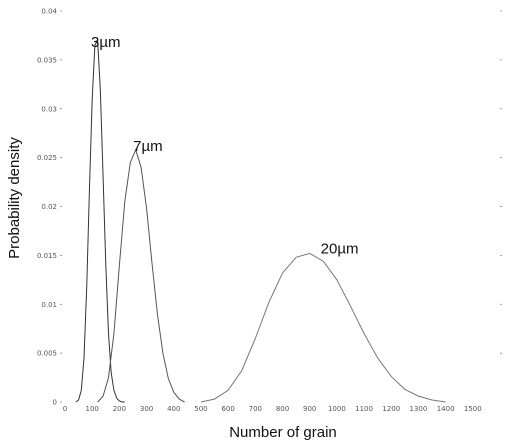 The width and height of the screenshot is (515, 441). I want to click on x-tick-label: 1300, so click(419, 409).